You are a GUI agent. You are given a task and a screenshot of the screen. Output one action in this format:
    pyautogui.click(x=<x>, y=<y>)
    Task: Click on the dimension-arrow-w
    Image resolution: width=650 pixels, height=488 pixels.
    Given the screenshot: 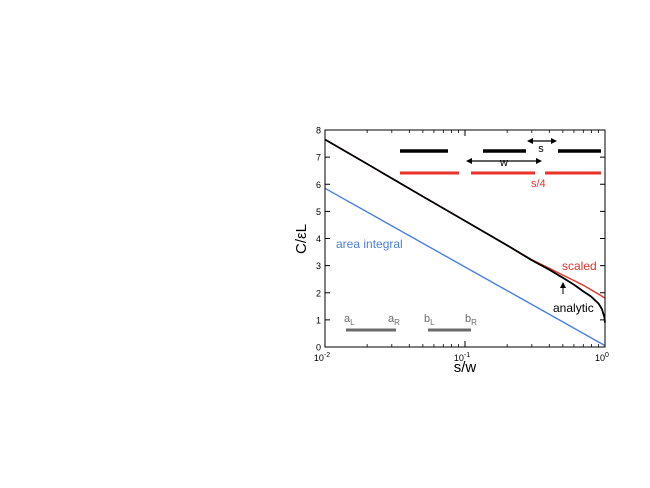 What is the action you would take?
    pyautogui.click(x=504, y=161)
    